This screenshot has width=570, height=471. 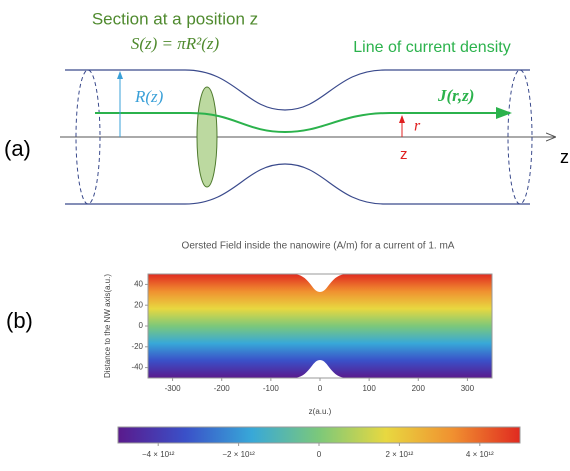 I want to click on colorbar-tick-label: 4 × 10¹², so click(x=480, y=454).